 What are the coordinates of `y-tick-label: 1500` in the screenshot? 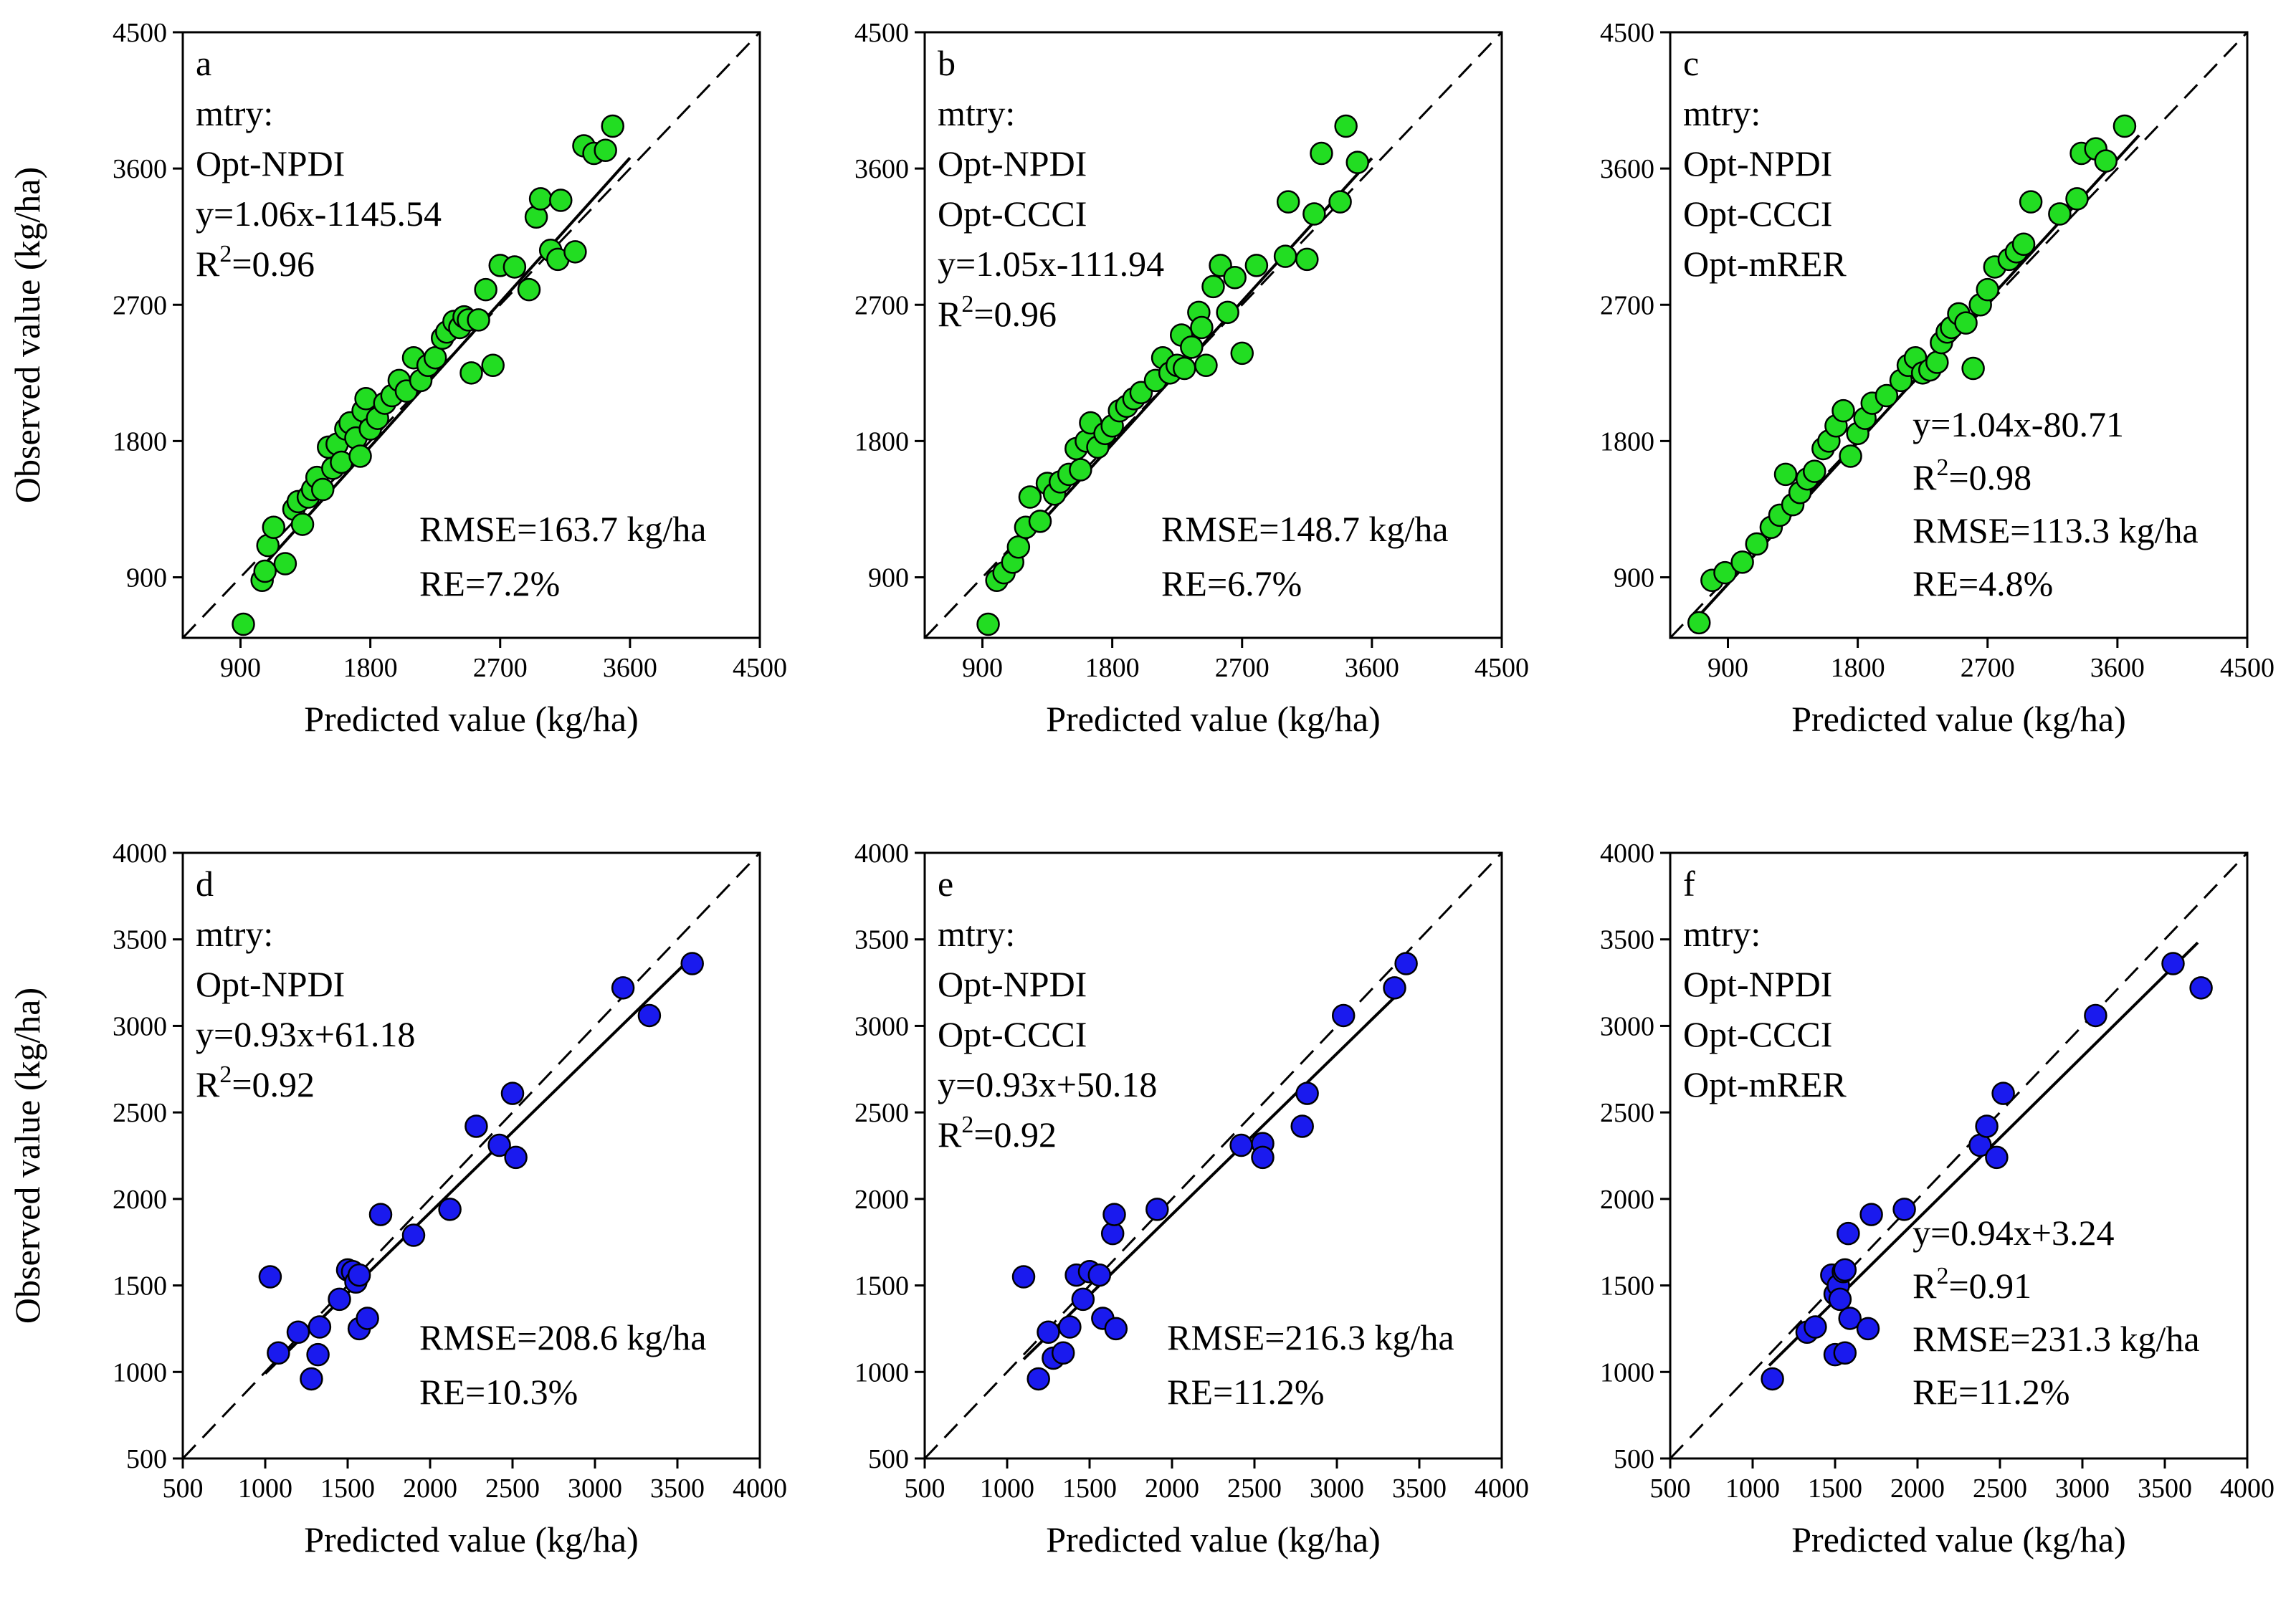 It's located at (881, 1286).